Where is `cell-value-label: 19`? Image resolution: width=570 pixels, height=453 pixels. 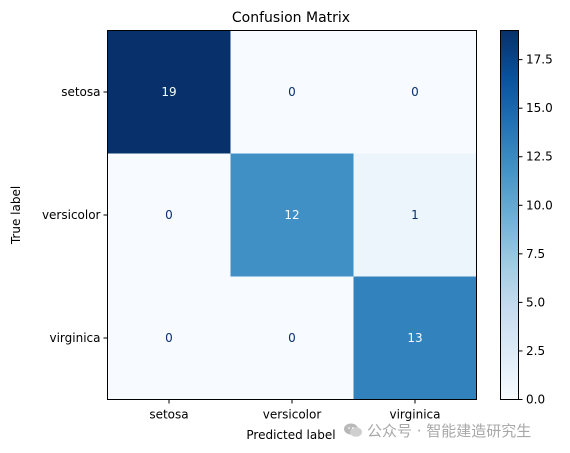 cell-value-label: 19 is located at coordinates (168, 92).